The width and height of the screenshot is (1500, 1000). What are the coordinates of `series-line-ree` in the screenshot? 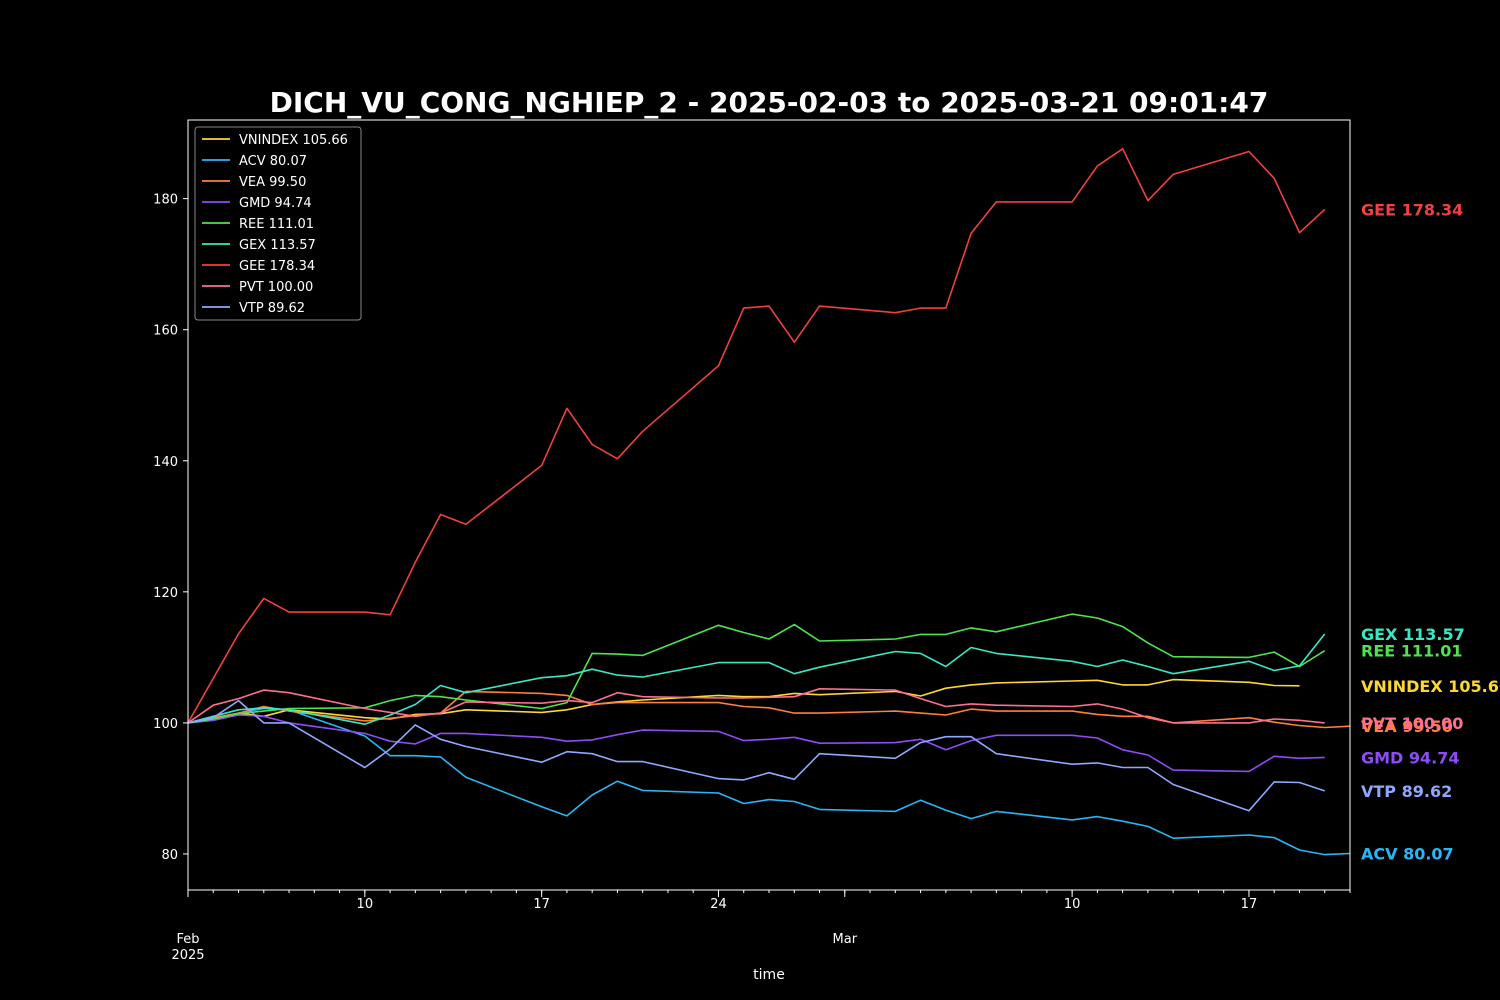 It's located at (756, 668).